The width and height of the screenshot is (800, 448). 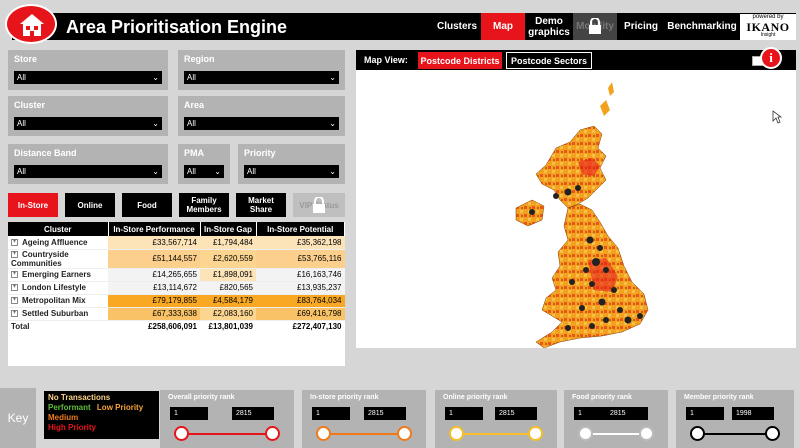 What do you see at coordinates (58, 314) in the screenshot?
I see `cluster-name-cell: + Settled Suburban` at bounding box center [58, 314].